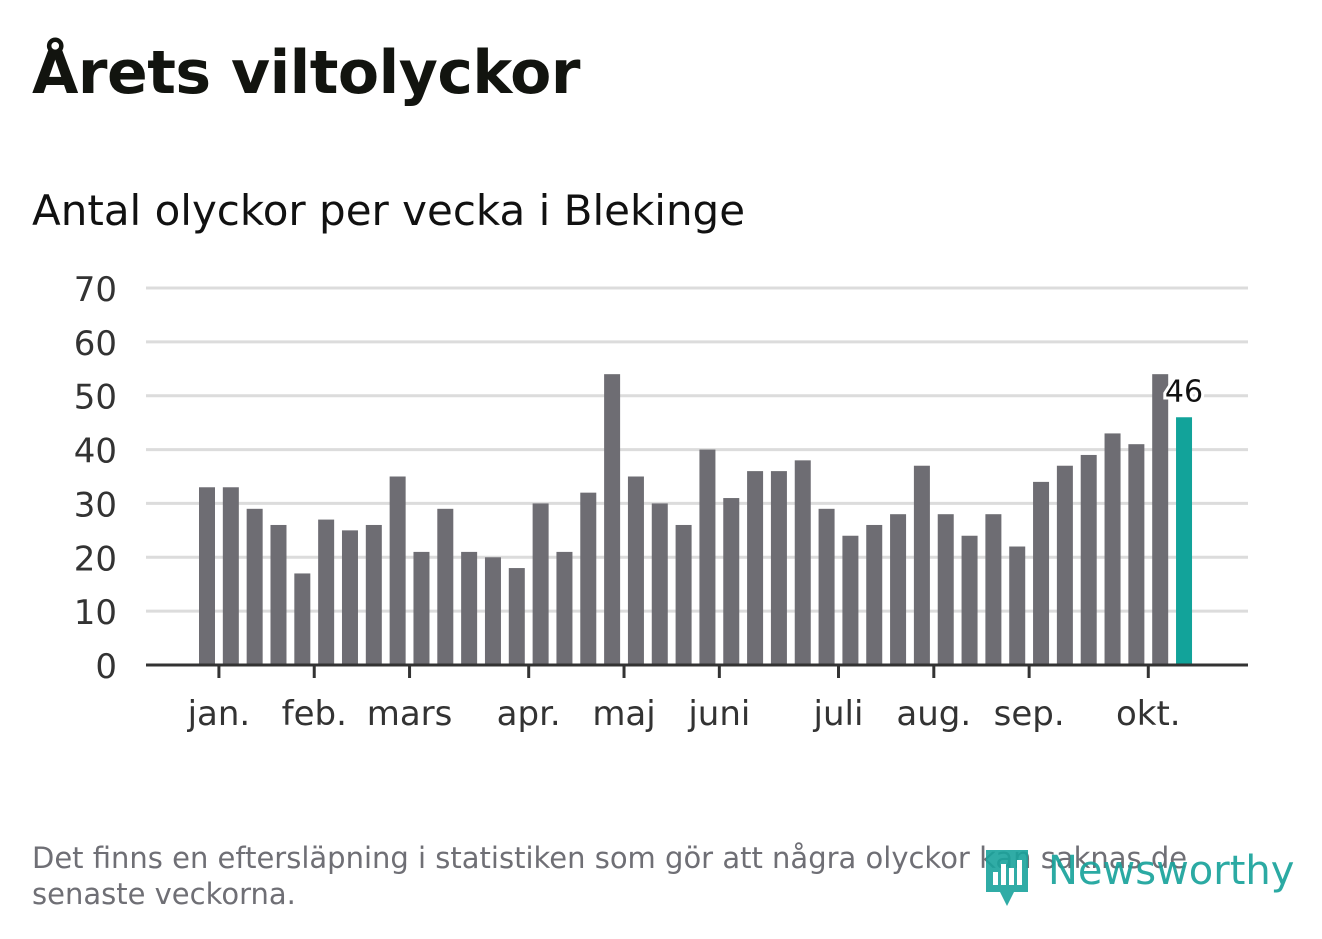  Describe the element at coordinates (219, 714) in the screenshot. I see `x-tick-label: jan.` at that location.